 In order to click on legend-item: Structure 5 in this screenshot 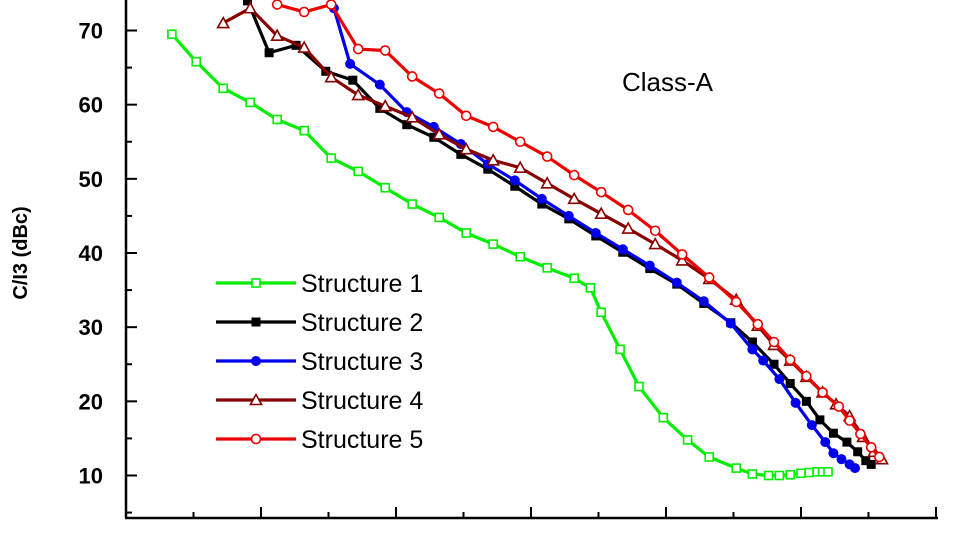, I will do `click(319, 440)`.